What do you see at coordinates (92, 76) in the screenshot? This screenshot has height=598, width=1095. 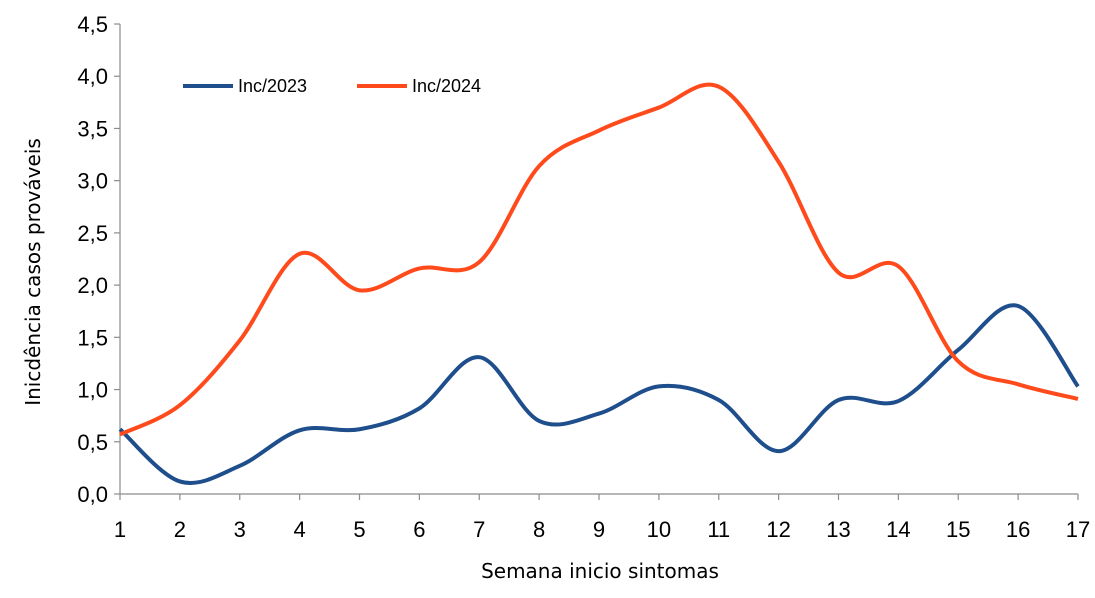 I see `y-tick-label: 4,0` at bounding box center [92, 76].